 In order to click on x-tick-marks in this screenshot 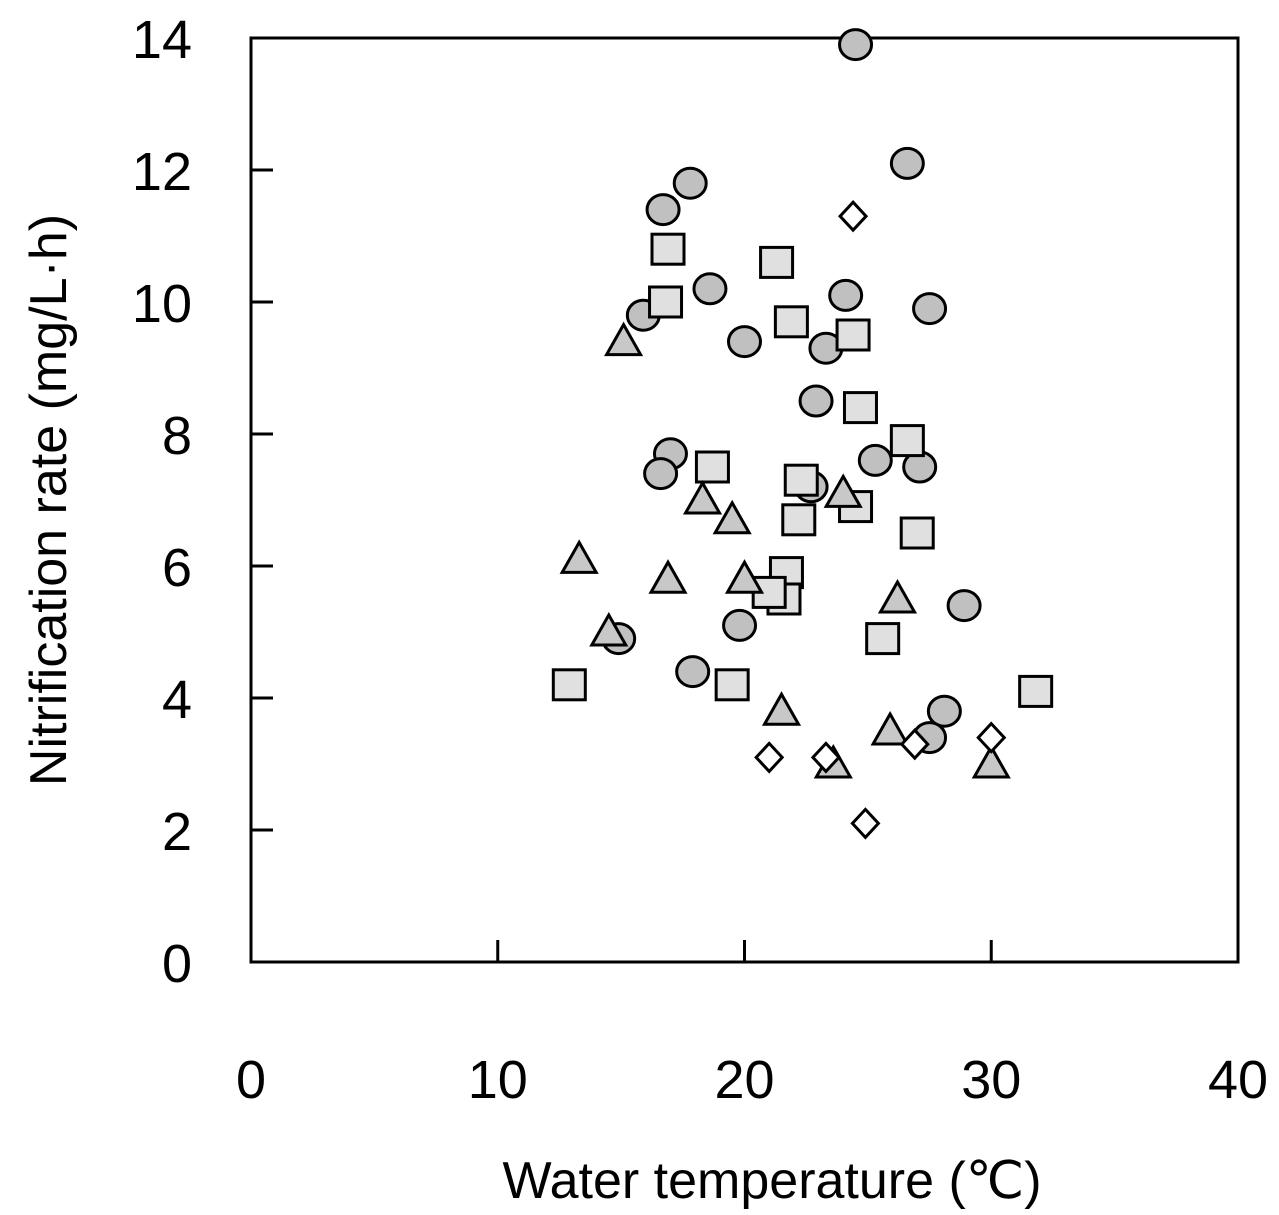, I will do `click(744, 951)`.